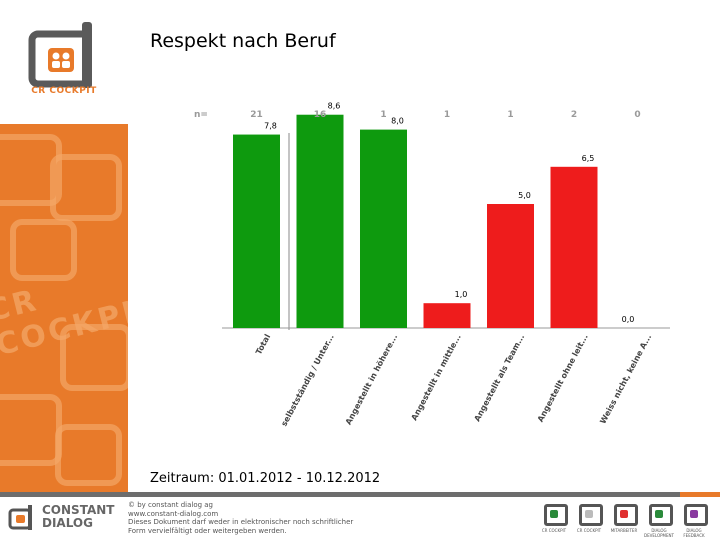  I want to click on n-count: 2, so click(574, 115).